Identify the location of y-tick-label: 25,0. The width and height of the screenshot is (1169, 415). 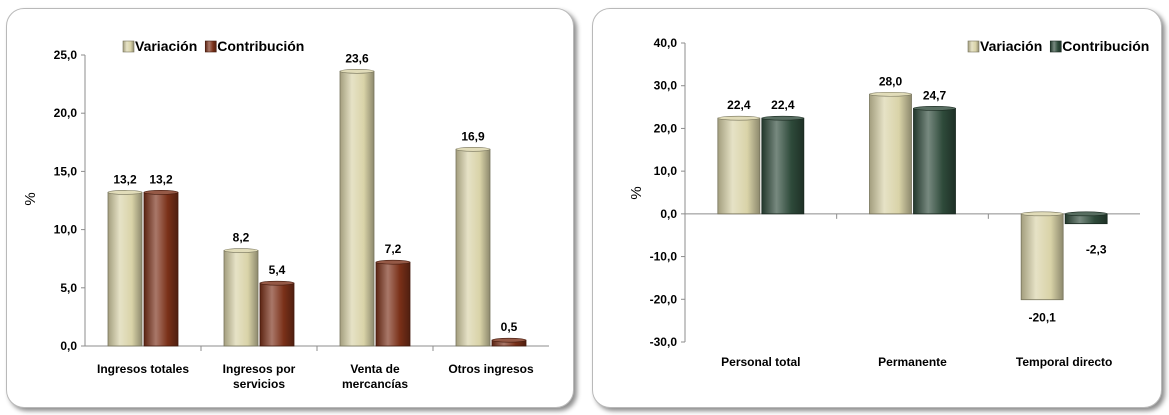
(66, 55).